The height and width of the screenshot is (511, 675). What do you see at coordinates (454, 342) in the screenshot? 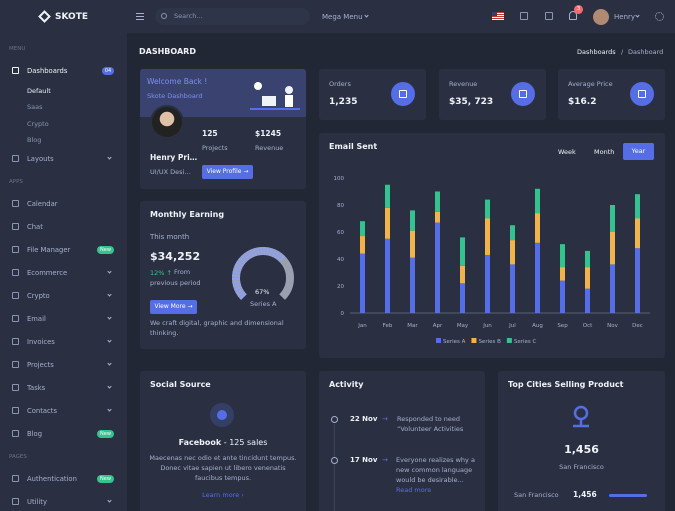
I see `legend-label: Series A` at bounding box center [454, 342].